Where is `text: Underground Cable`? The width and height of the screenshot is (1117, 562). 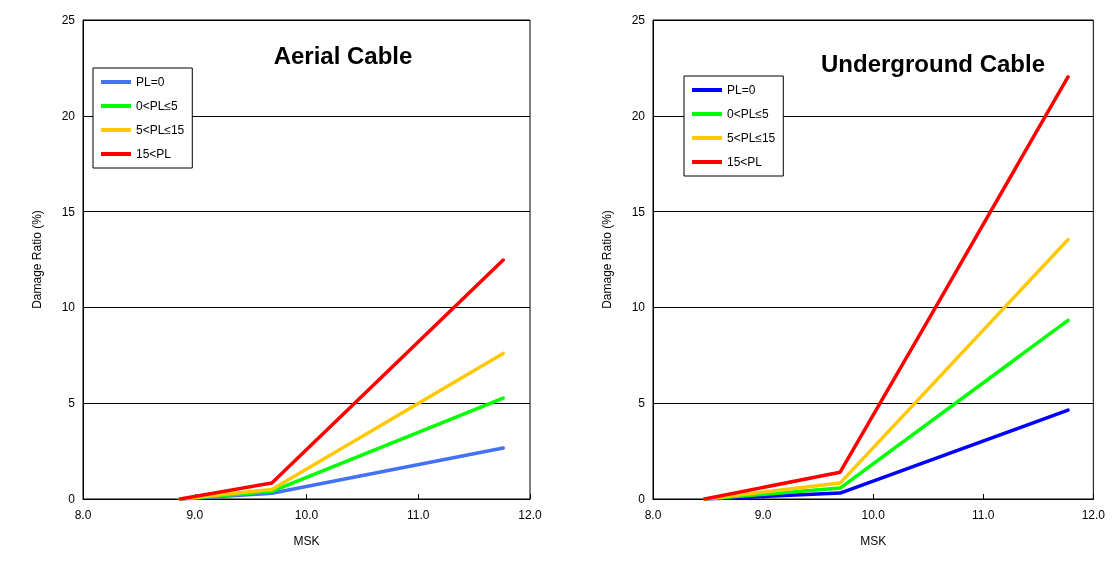
text: Underground Cable is located at coordinates (933, 63).